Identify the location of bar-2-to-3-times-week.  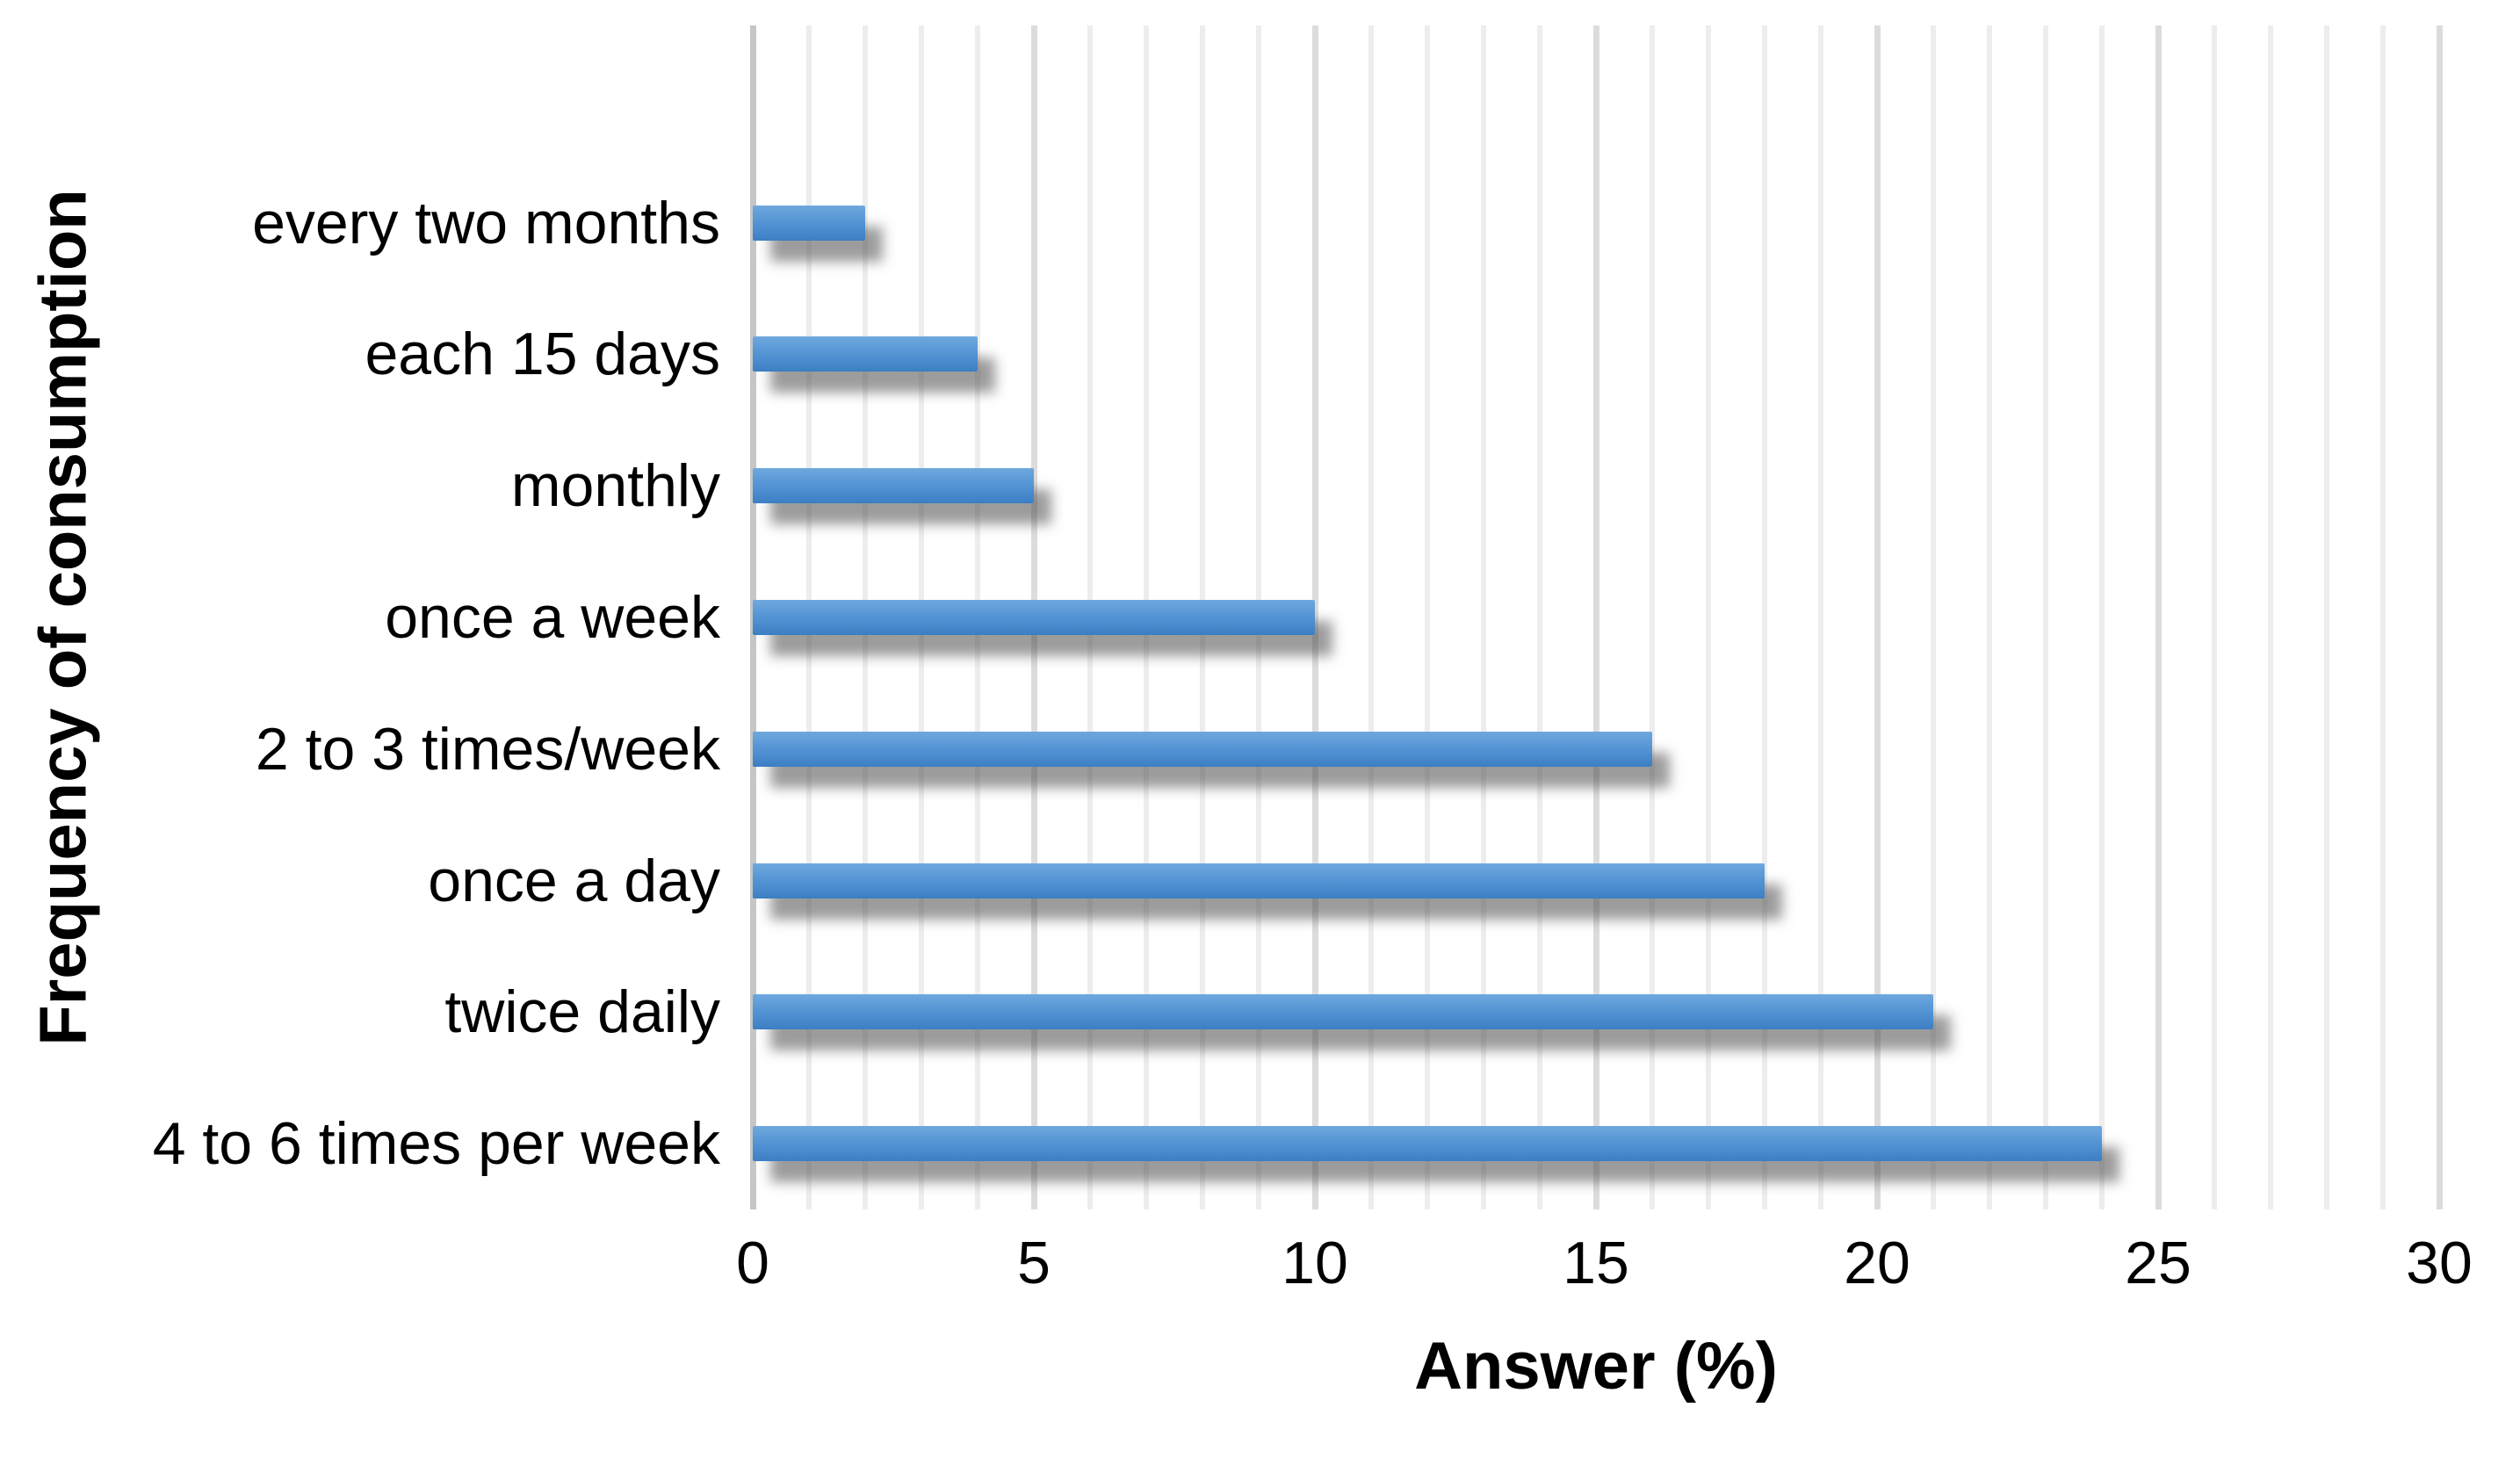
(1202, 750).